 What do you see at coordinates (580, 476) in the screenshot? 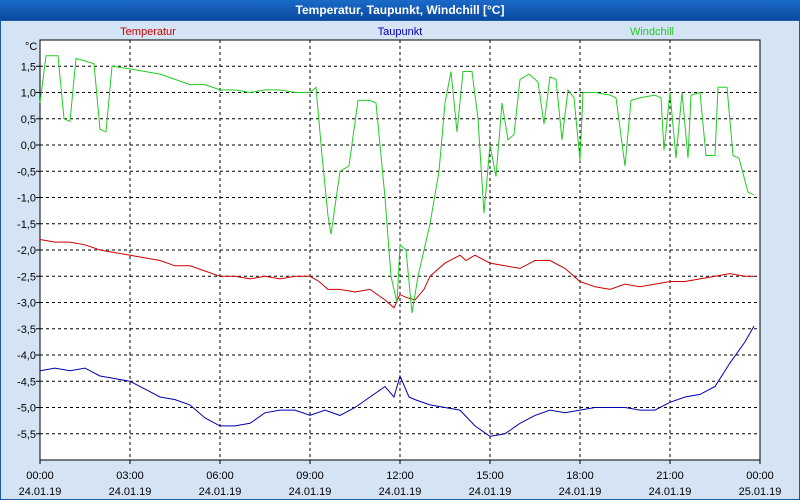
I see `x-tick-time: 18:00` at bounding box center [580, 476].